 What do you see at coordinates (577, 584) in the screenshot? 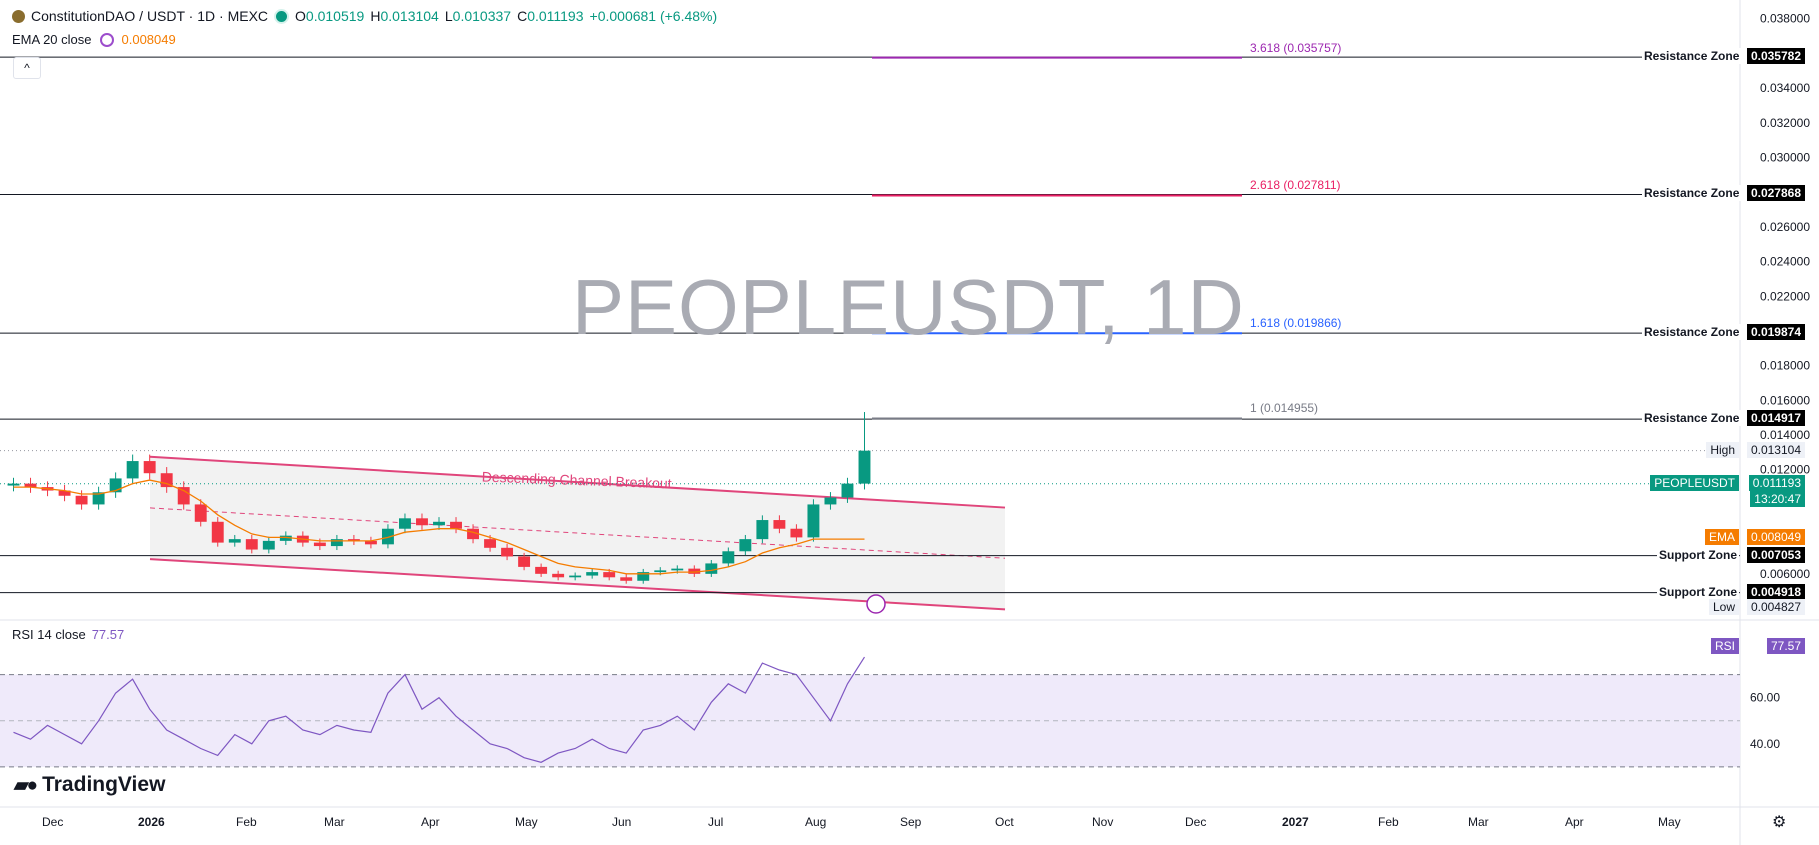
I see `channel-lower-line` at bounding box center [577, 584].